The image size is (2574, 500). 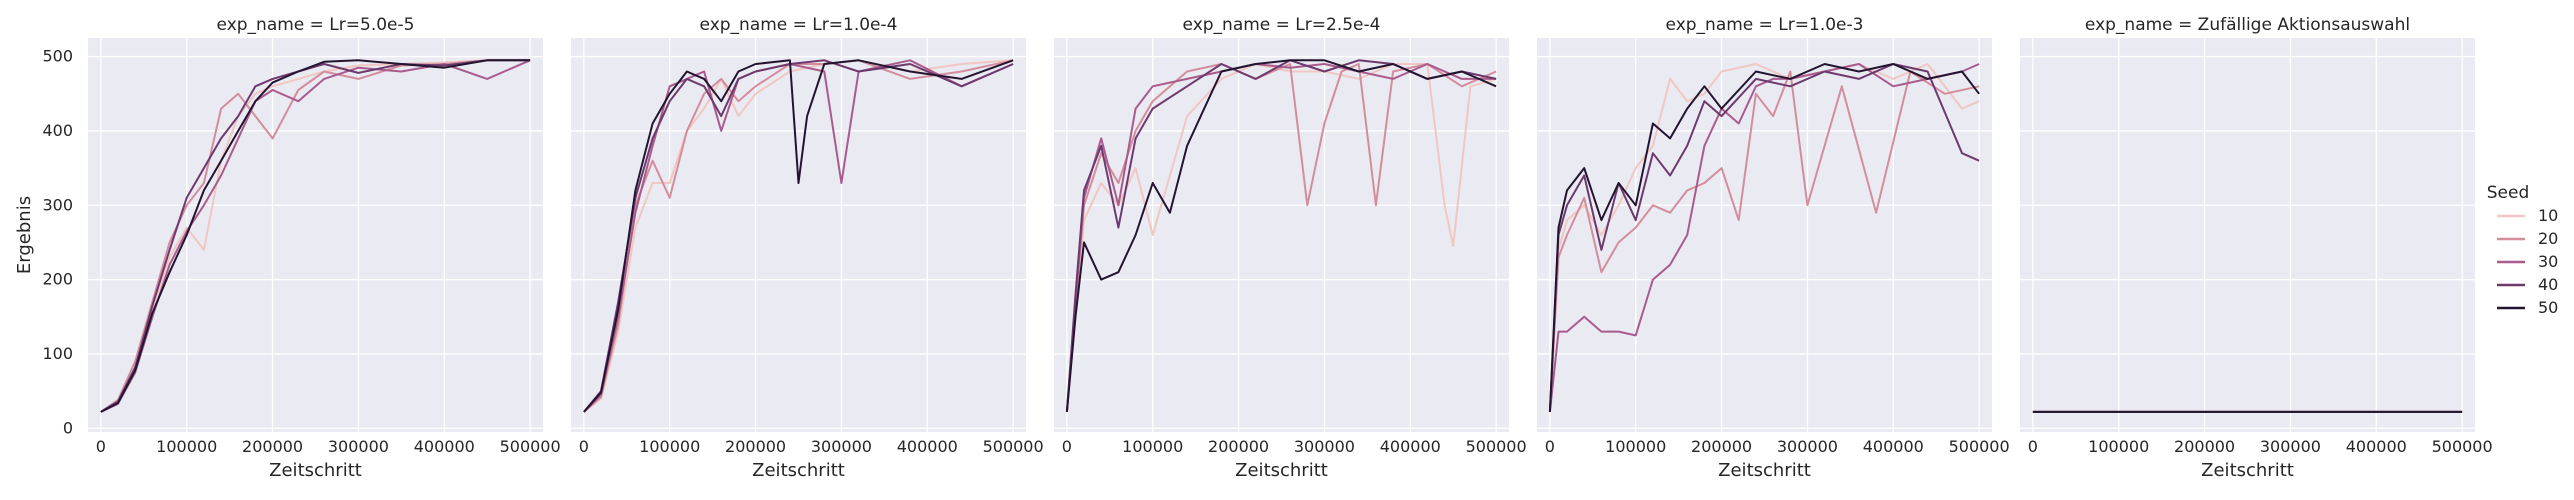 What do you see at coordinates (68, 427) in the screenshot?
I see `y-tick-label: 0` at bounding box center [68, 427].